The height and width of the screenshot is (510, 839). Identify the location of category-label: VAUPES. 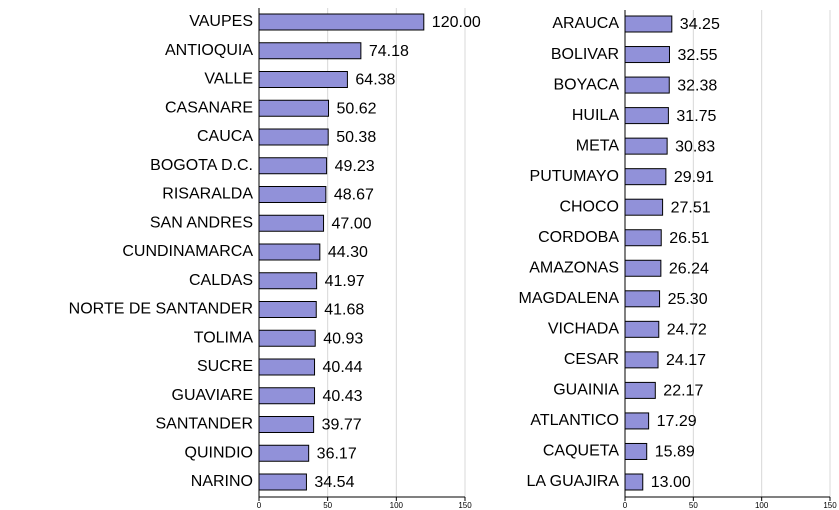
(221, 21).